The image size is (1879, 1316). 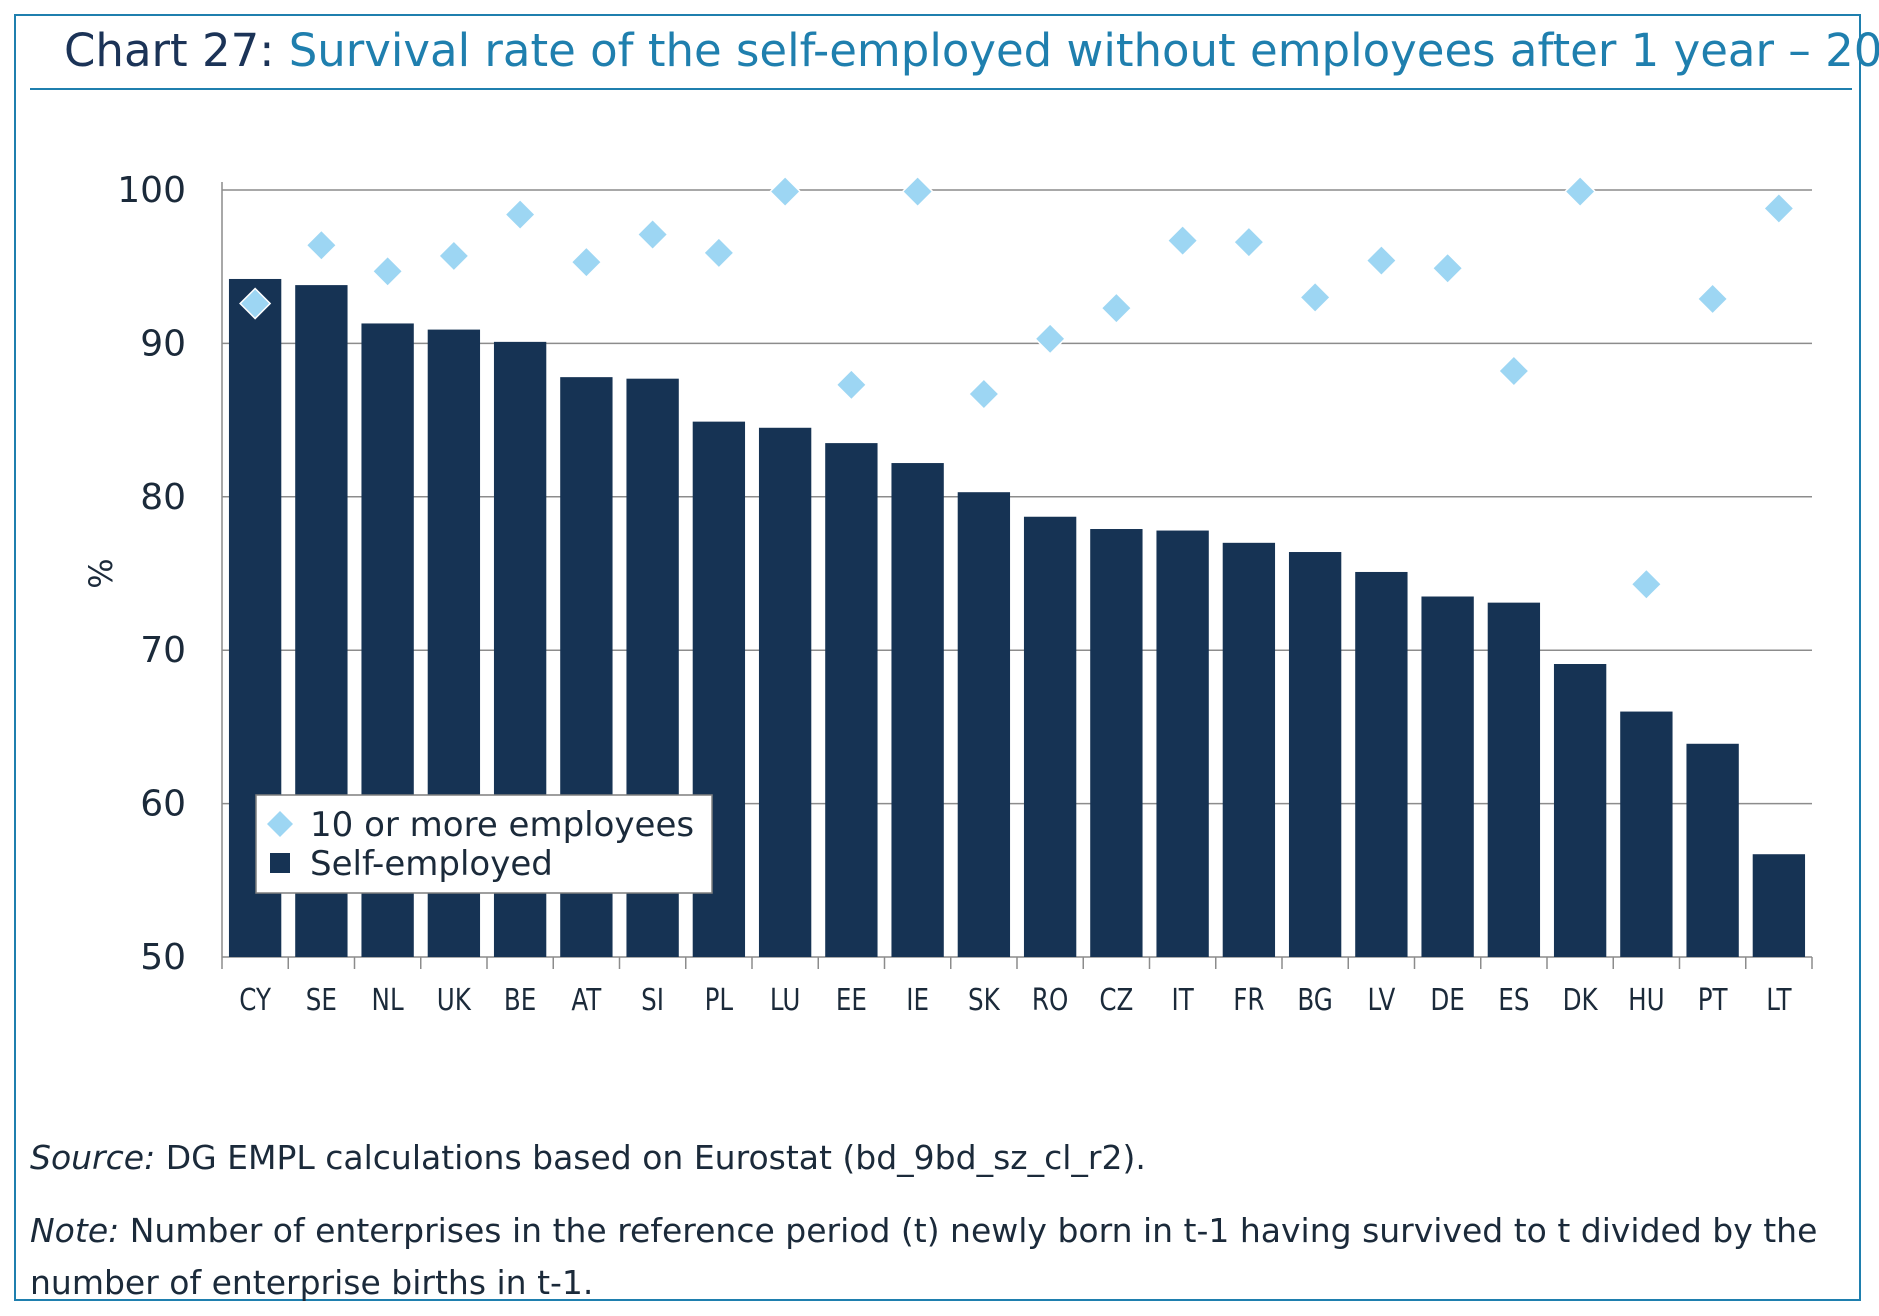 What do you see at coordinates (520, 214) in the screenshot?
I see `diamond-be` at bounding box center [520, 214].